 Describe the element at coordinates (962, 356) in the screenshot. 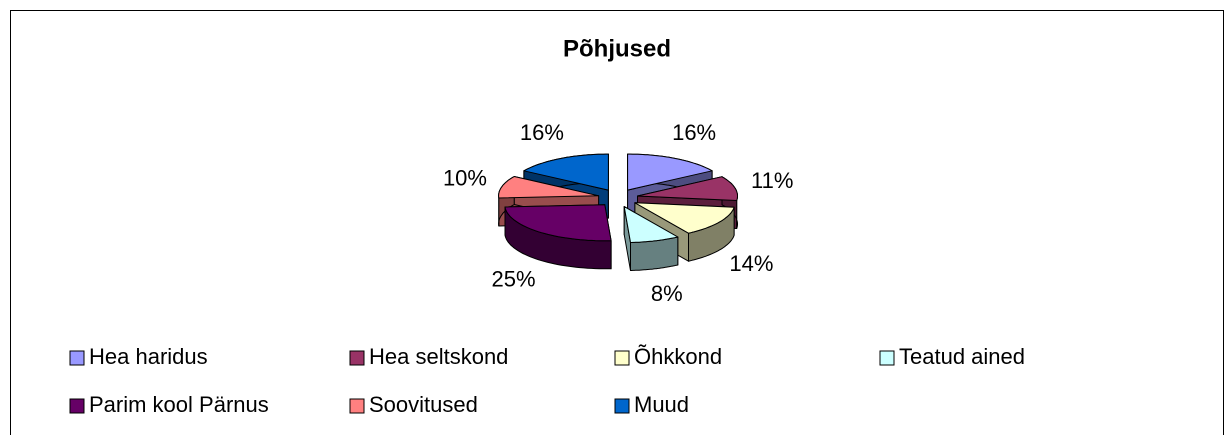

I see `legend-label: Teatud ained` at that location.